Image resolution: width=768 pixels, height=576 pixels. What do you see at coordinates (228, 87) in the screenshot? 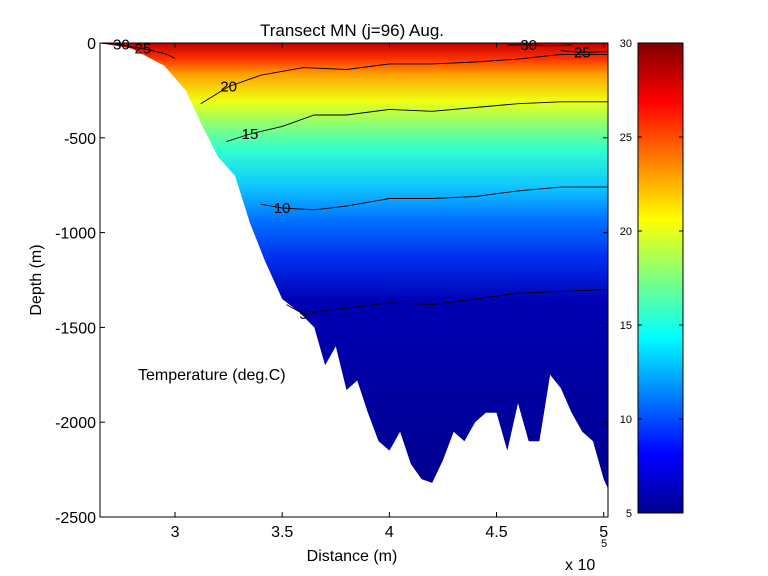
I see `isotherm-label: 20` at bounding box center [228, 87].